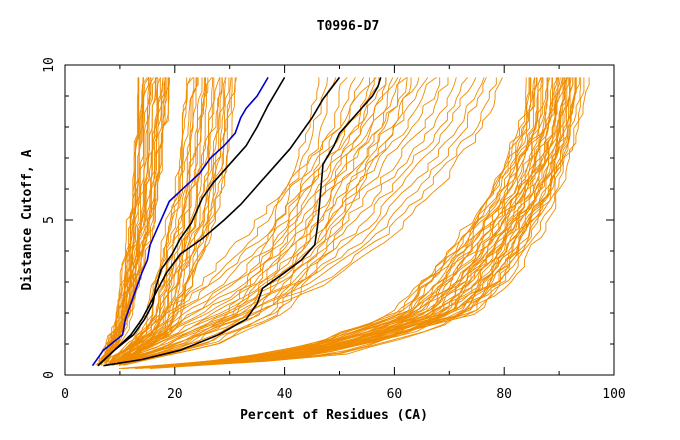 This screenshot has height=440, width=680. What do you see at coordinates (49, 375) in the screenshot?
I see `y-tick-label: 0` at bounding box center [49, 375].